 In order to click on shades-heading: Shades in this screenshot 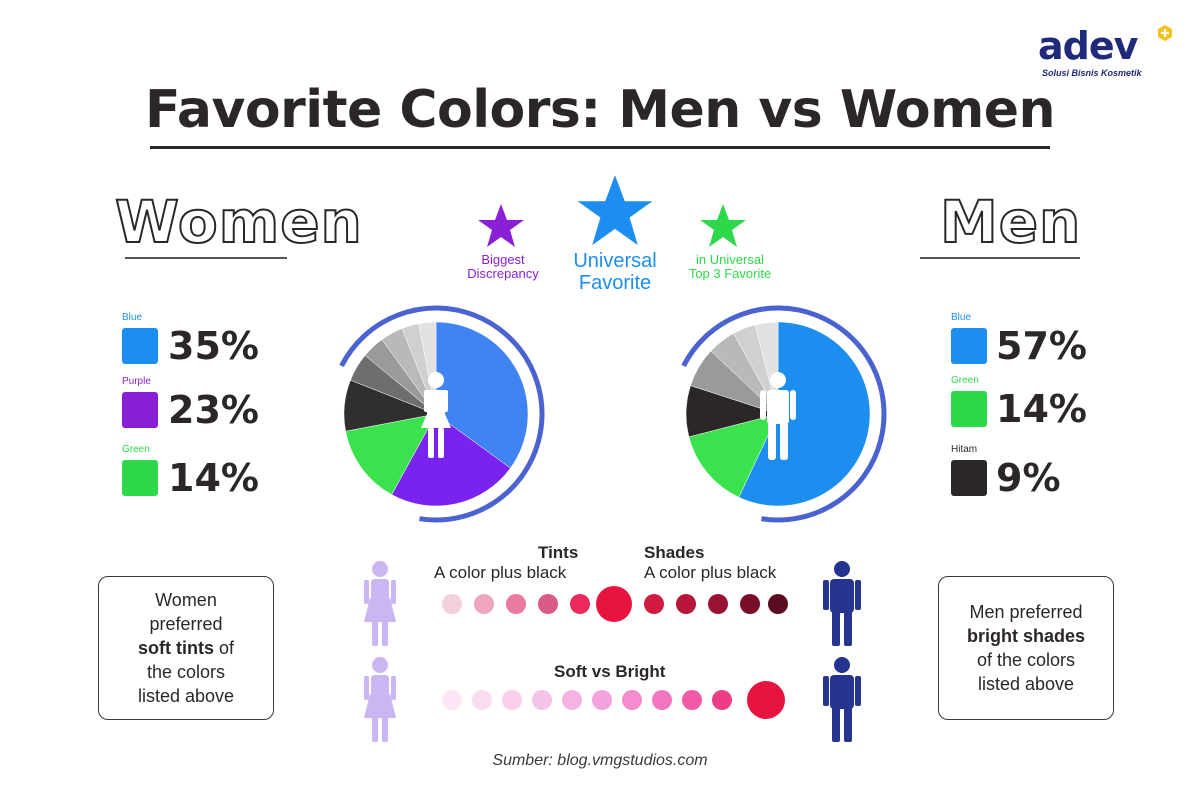, I will do `click(674, 552)`.